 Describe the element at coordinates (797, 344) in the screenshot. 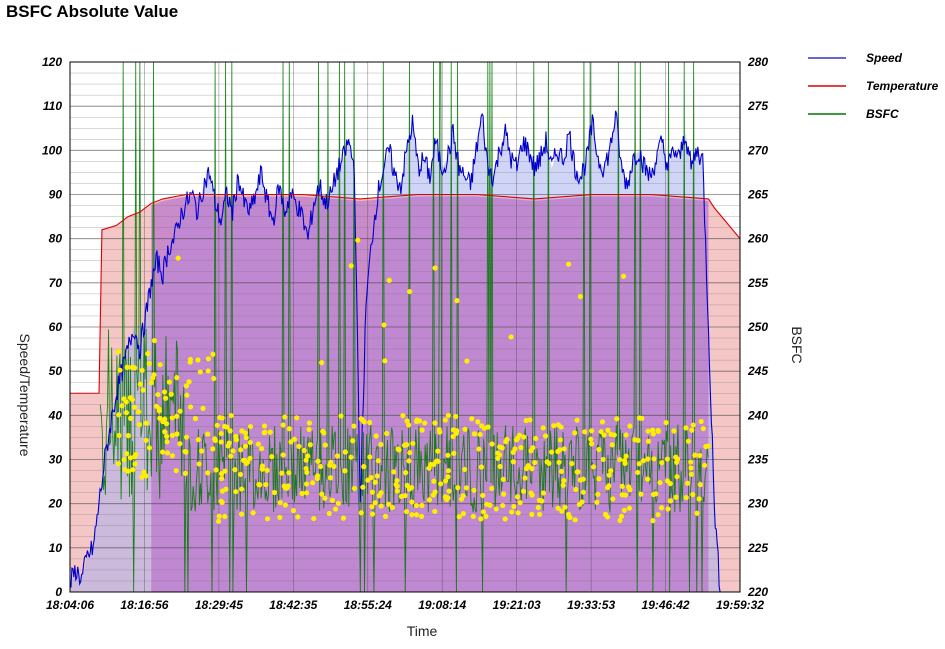

I see `y-right-axis-title: BSFC` at that location.